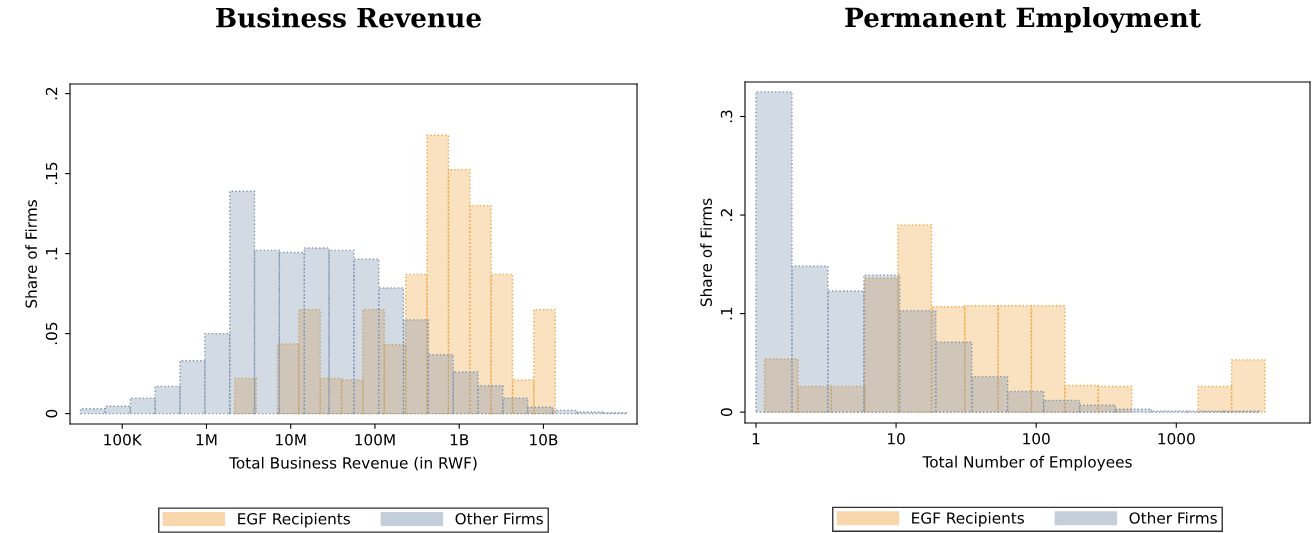 This screenshot has height=533, width=1314. What do you see at coordinates (51, 173) in the screenshot?
I see `y-tick-label: .15` at bounding box center [51, 173].